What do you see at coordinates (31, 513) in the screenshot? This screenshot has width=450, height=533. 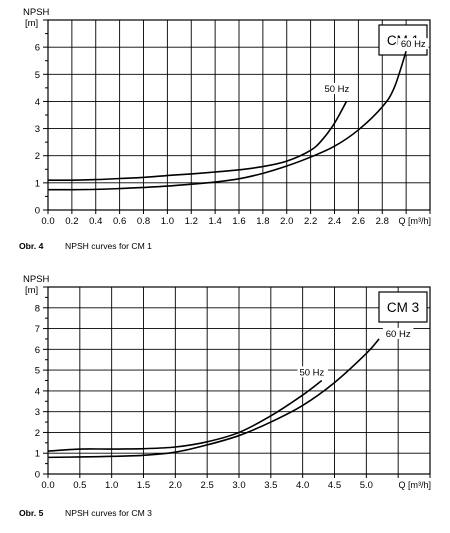 I see `caption-number: Obr. 5` at bounding box center [31, 513].